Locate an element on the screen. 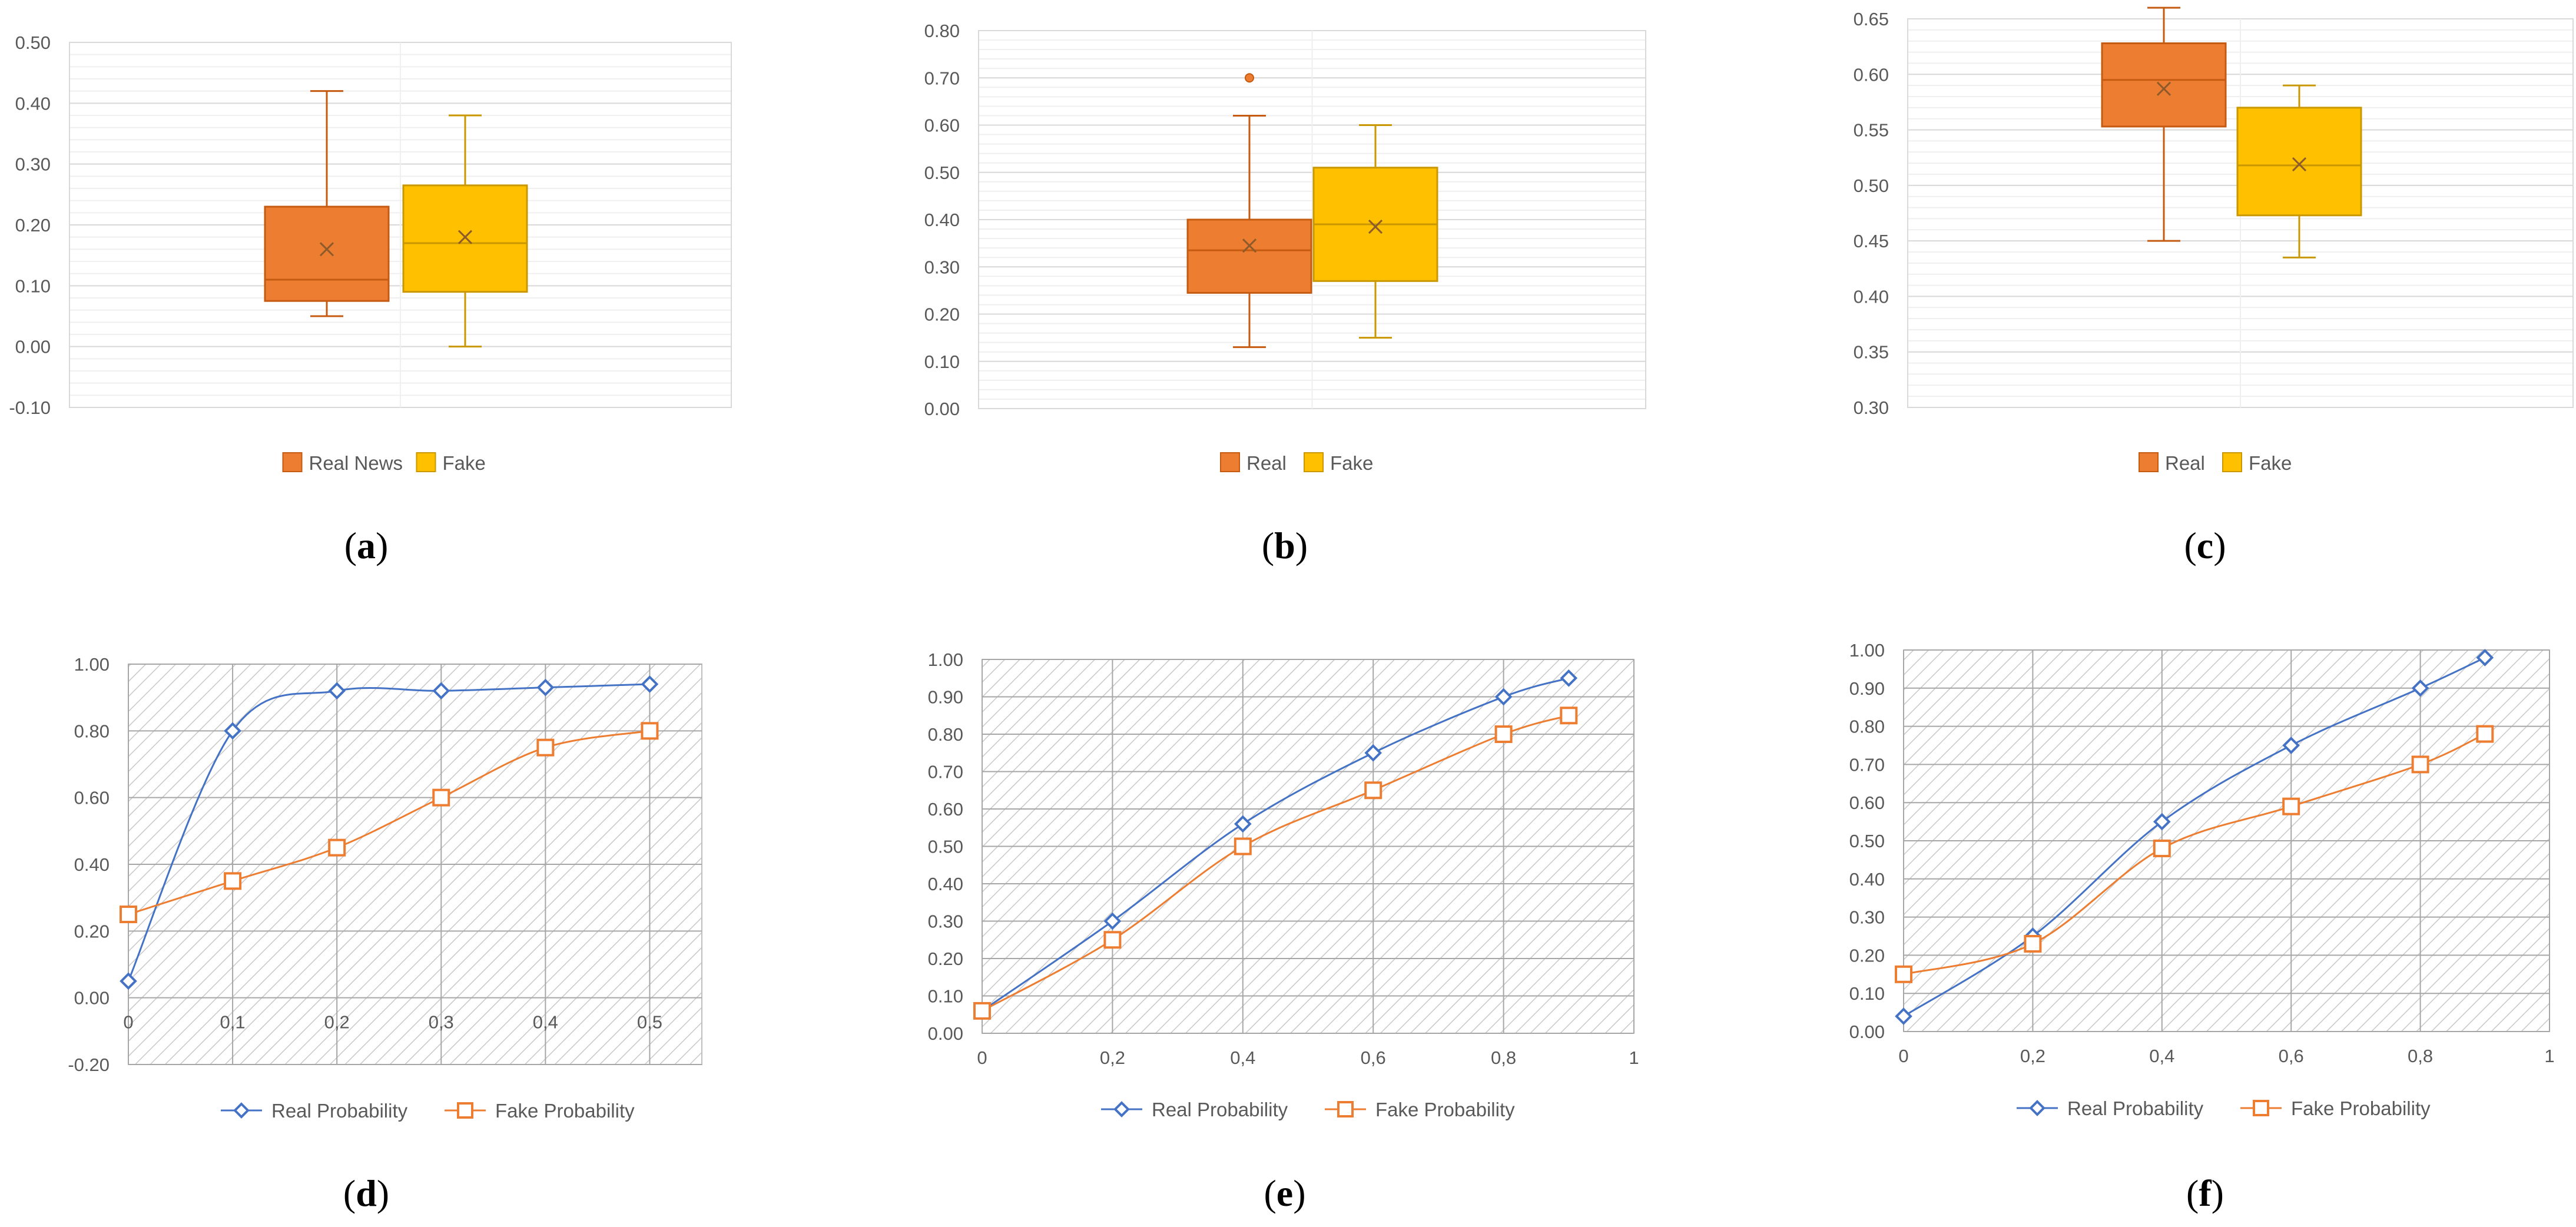 The height and width of the screenshot is (1227, 2576). outlier-point is located at coordinates (1249, 78).